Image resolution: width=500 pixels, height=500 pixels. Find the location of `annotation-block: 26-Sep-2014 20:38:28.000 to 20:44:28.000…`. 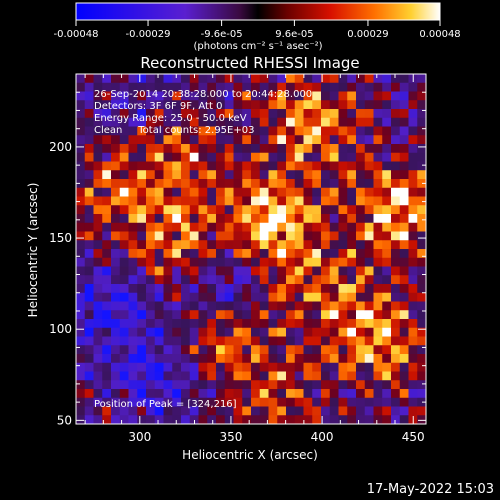

annotation-block: 26-Sep-2014 20:38:28.000 to 20:44:28.000… is located at coordinates (203, 112).